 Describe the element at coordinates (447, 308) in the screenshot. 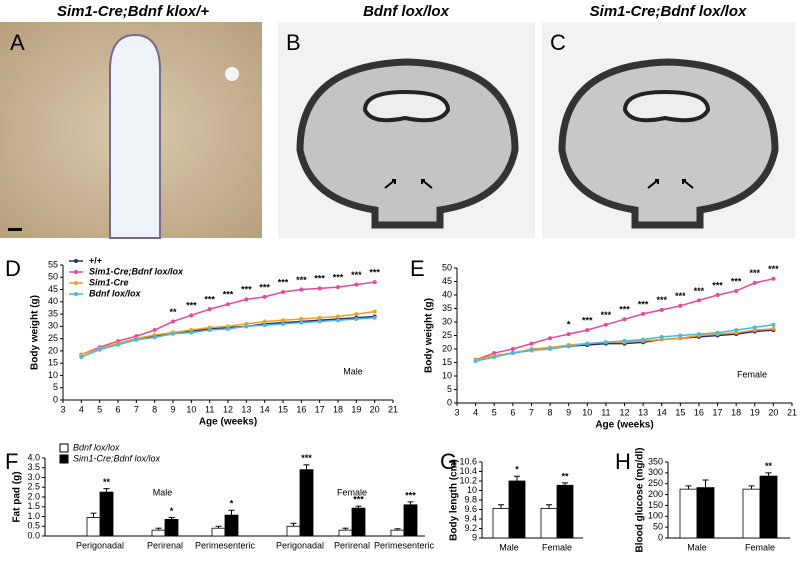

I see `y-tick-label: 35` at that location.